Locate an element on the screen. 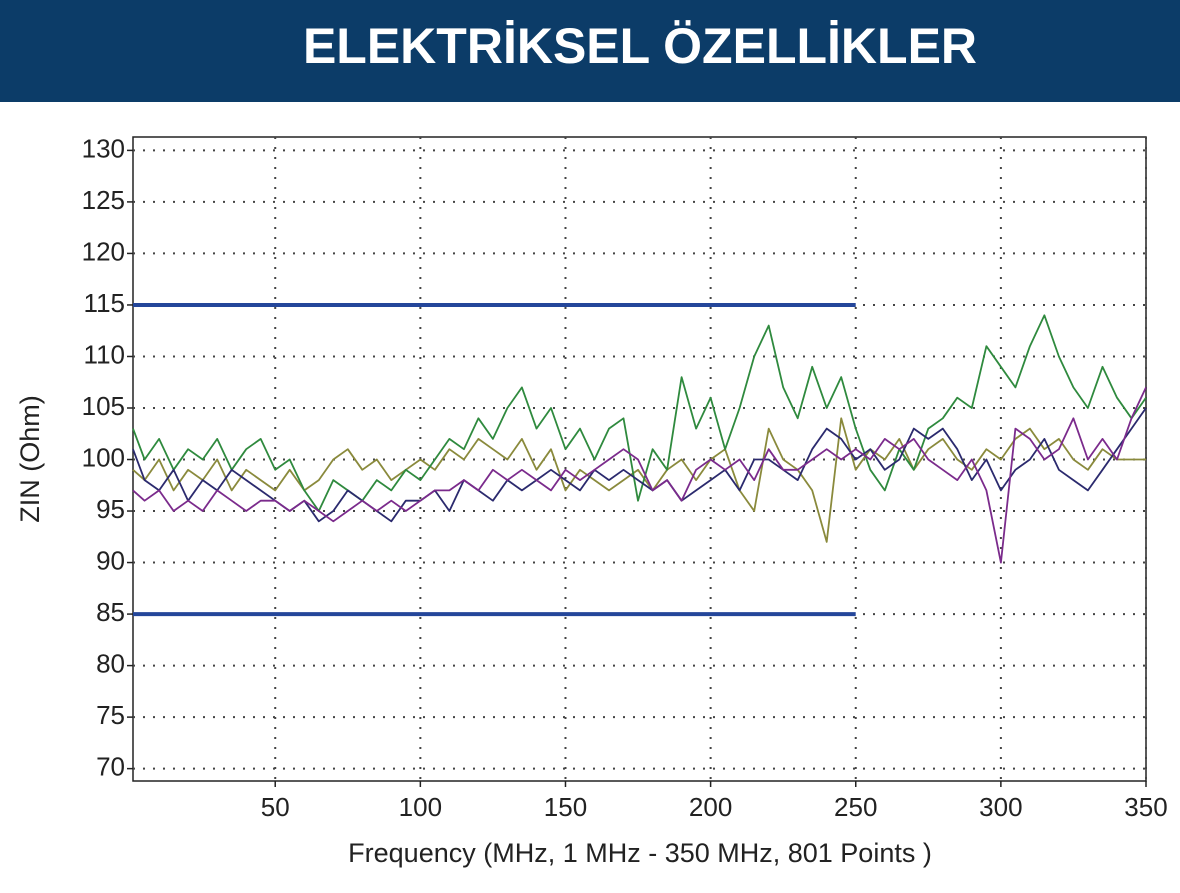  x-tick-label: 300 is located at coordinates (1000, 807).